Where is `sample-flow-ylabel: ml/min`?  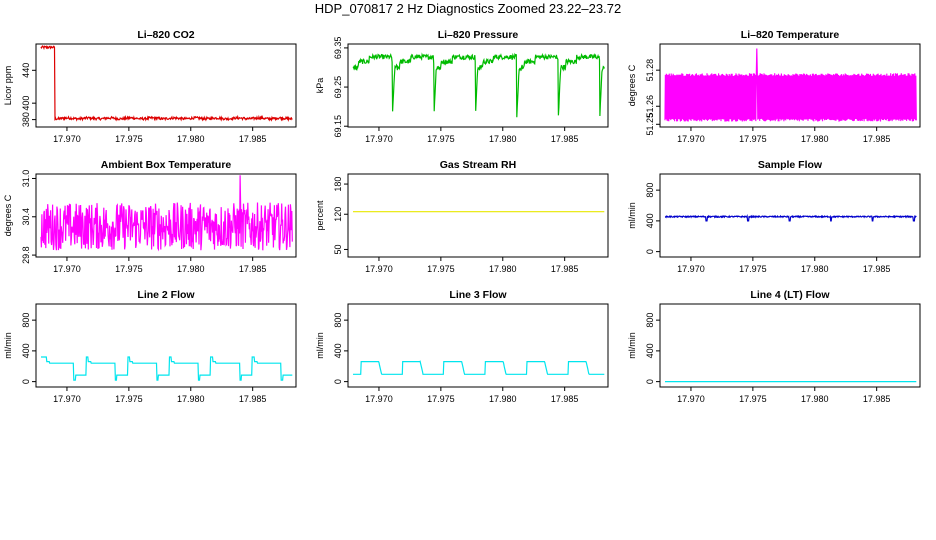
sample-flow-ylabel: ml/min is located at coordinates (632, 215).